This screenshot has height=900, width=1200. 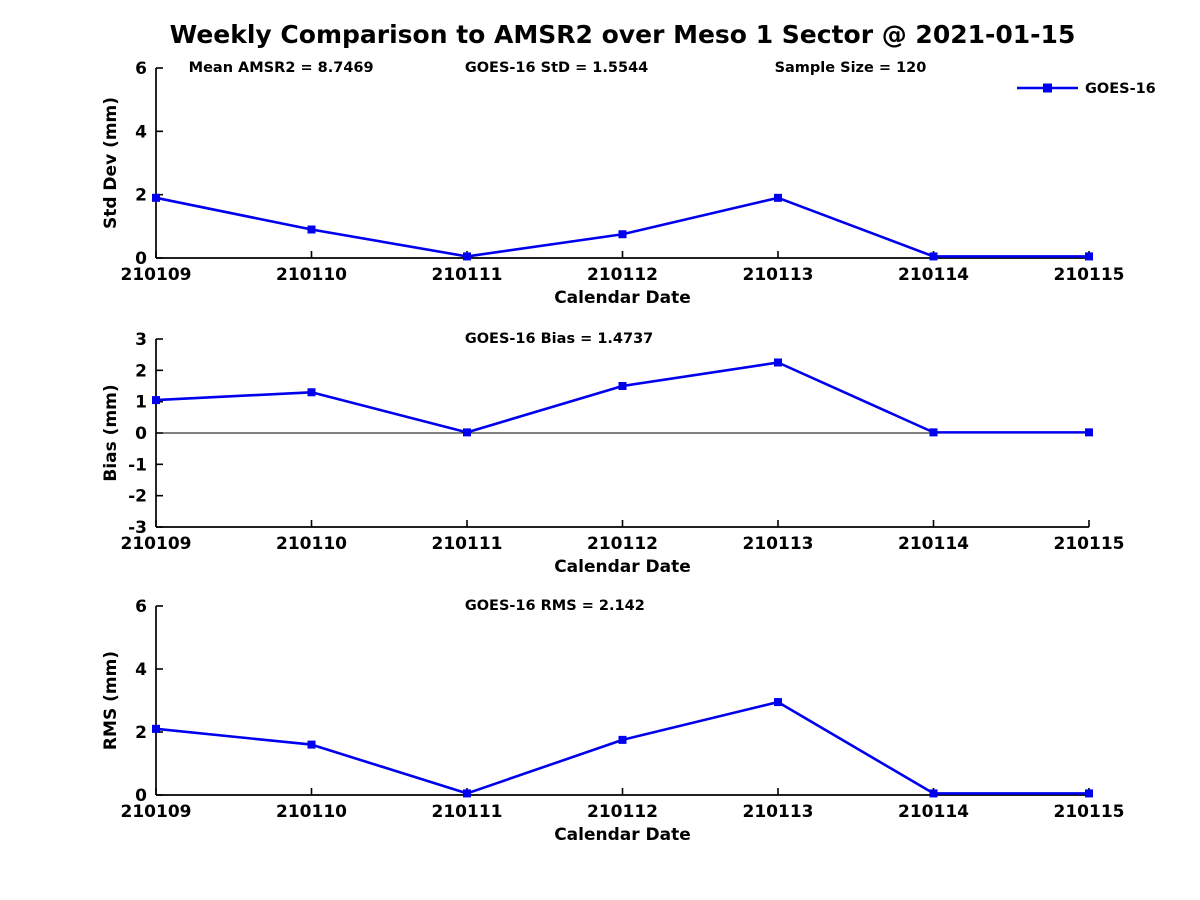 What do you see at coordinates (281, 68) in the screenshot?
I see `annotation-text: Mean AMSR2 = 8.7469` at bounding box center [281, 68].